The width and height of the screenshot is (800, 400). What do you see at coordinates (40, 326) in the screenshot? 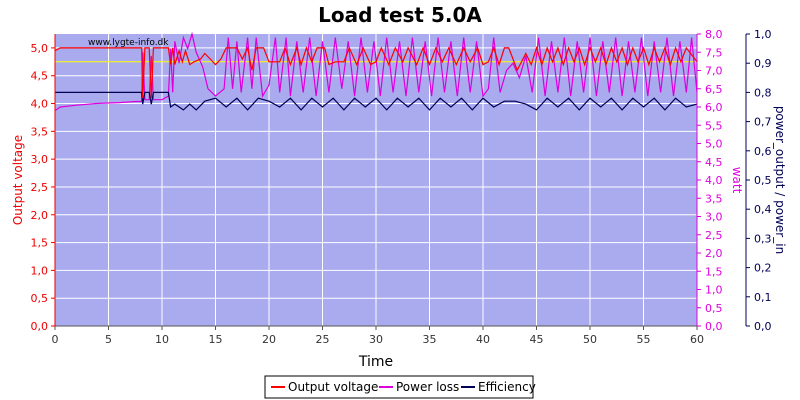
I see `y-tick-label-left: 0,0` at bounding box center [40, 326].